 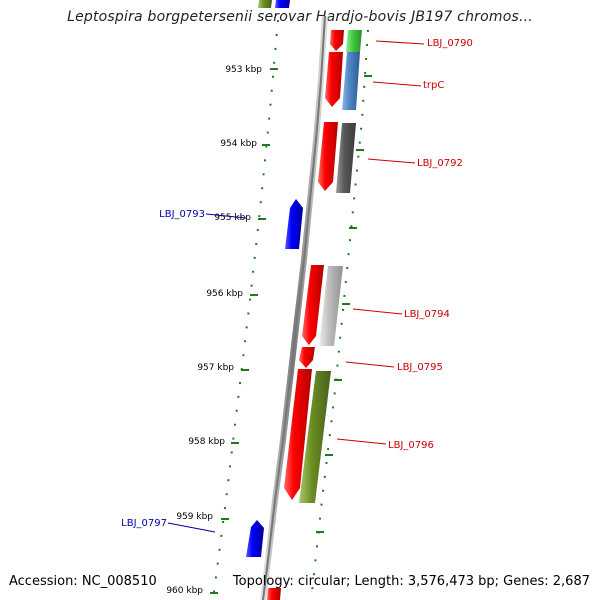 What do you see at coordinates (344, 304) in the screenshot?
I see `right-track-ticks` at bounding box center [344, 304].